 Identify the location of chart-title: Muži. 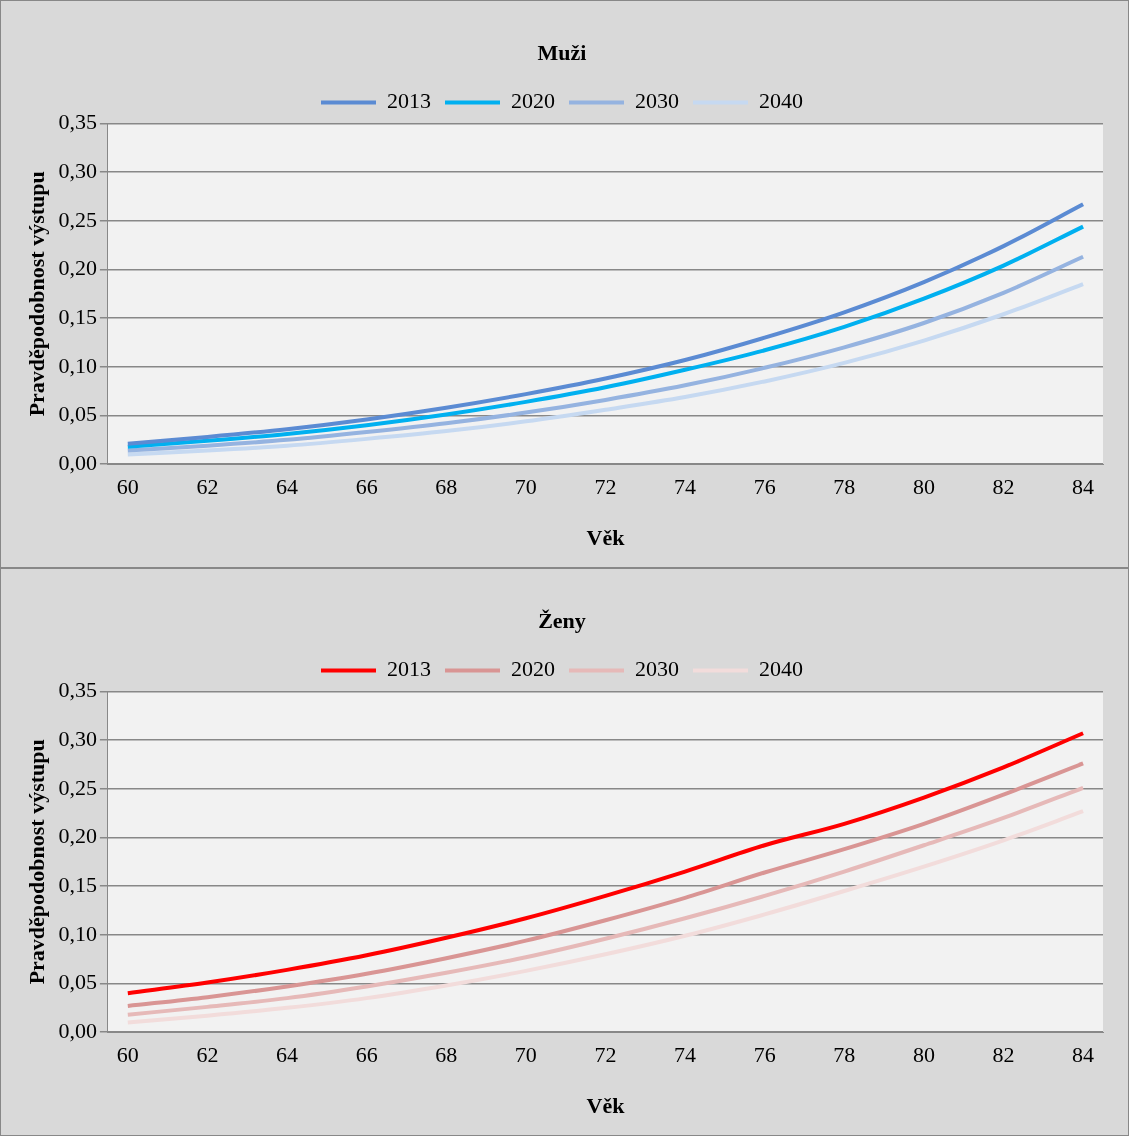
(562, 52).